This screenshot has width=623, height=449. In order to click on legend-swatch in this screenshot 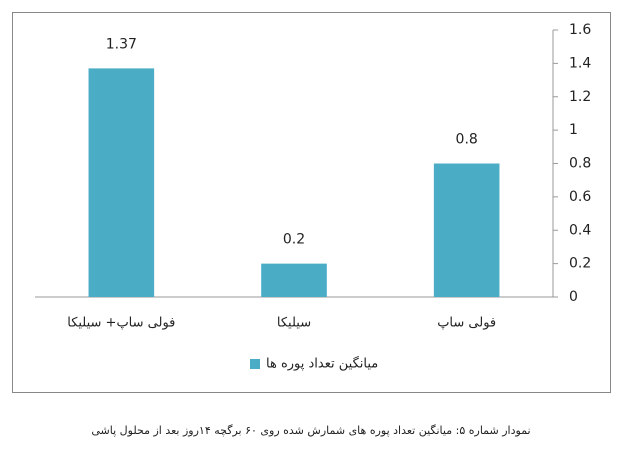, I will do `click(255, 364)`.